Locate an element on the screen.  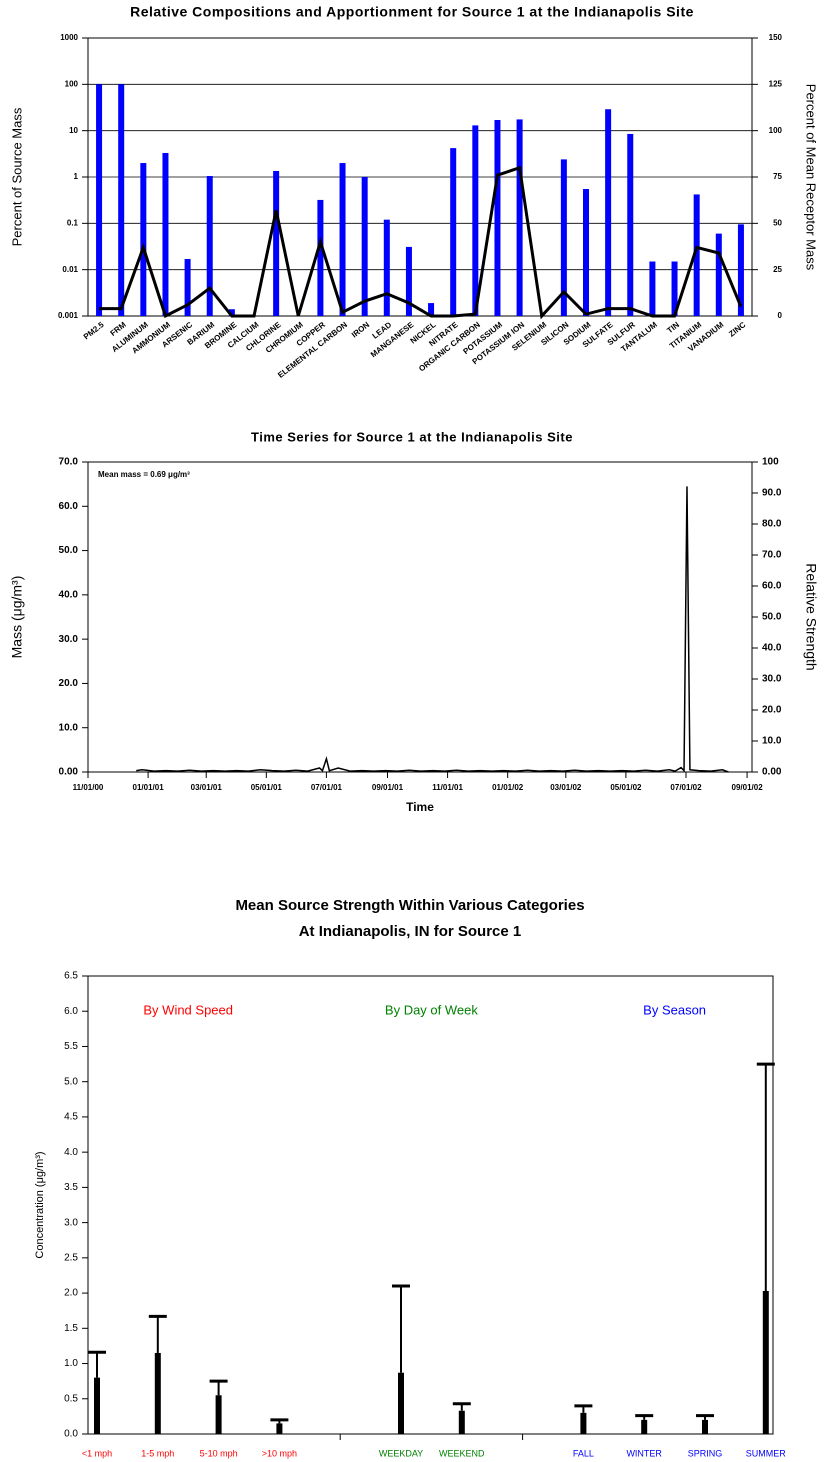
y-tick-label: 4.5 is located at coordinates (71, 1117).